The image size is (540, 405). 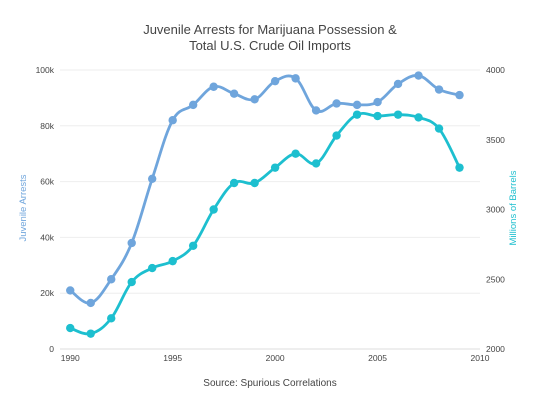 What do you see at coordinates (23, 207) in the screenshot?
I see `y-axis-left-label: Juvenile Arrests` at bounding box center [23, 207].